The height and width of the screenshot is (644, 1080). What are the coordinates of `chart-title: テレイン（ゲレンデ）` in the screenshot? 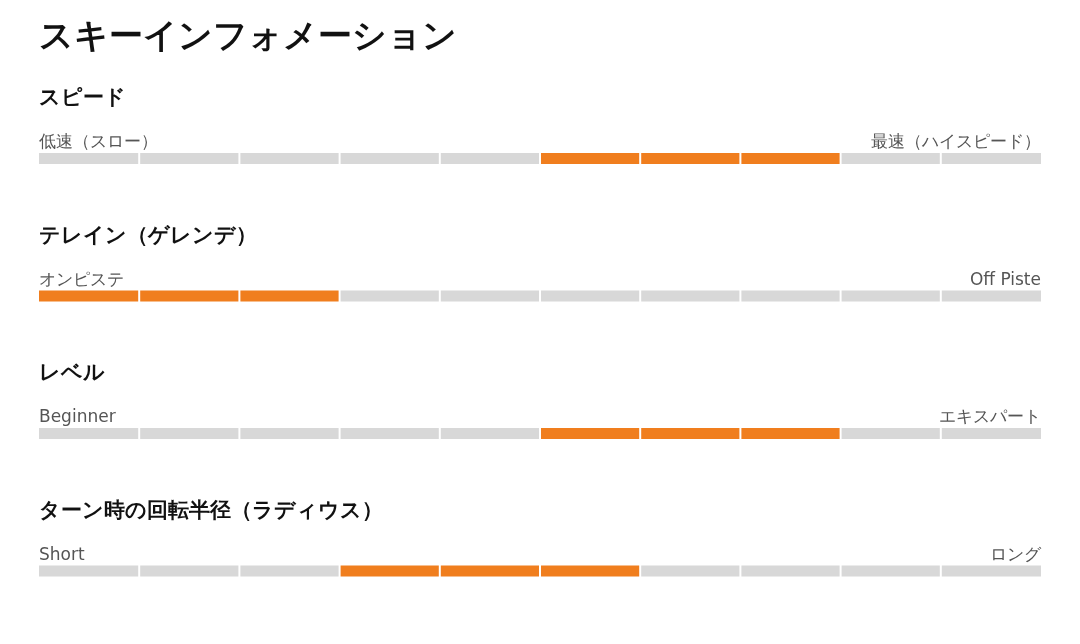 It's located at (148, 234).